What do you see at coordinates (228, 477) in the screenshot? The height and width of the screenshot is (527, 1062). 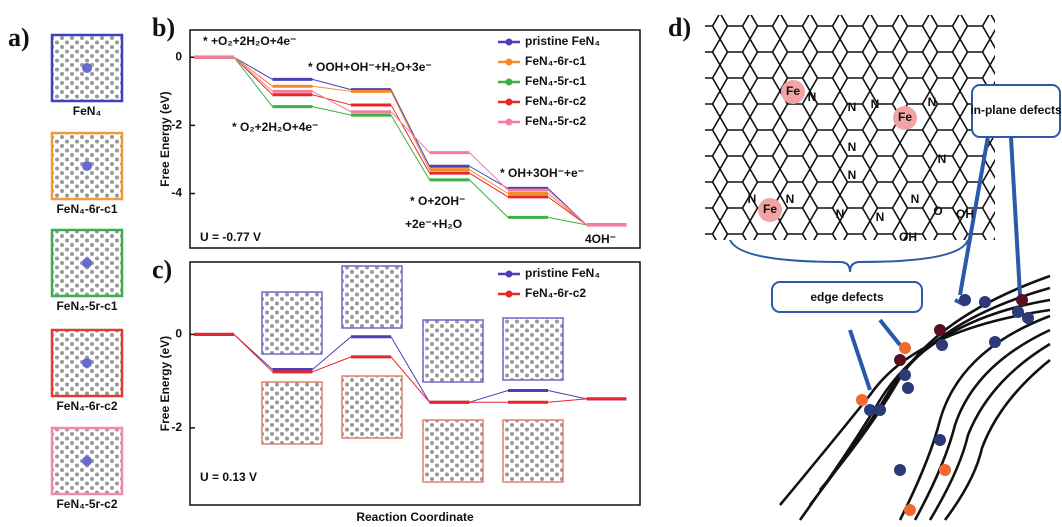 I see `annotation: U = 0.13 V` at bounding box center [228, 477].